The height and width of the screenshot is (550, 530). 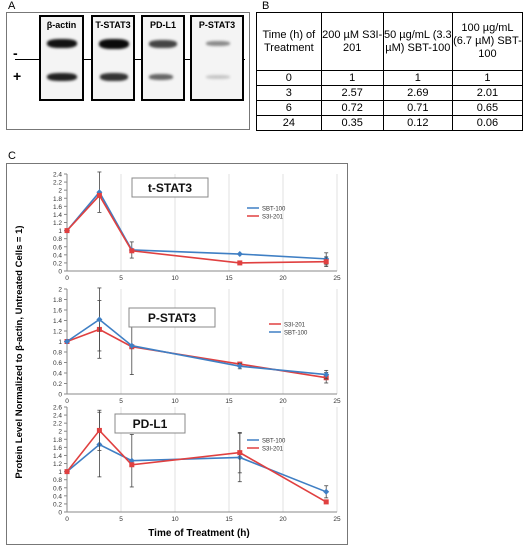 What do you see at coordinates (289, 93) in the screenshot?
I see `table-cell: 3` at bounding box center [289, 93].